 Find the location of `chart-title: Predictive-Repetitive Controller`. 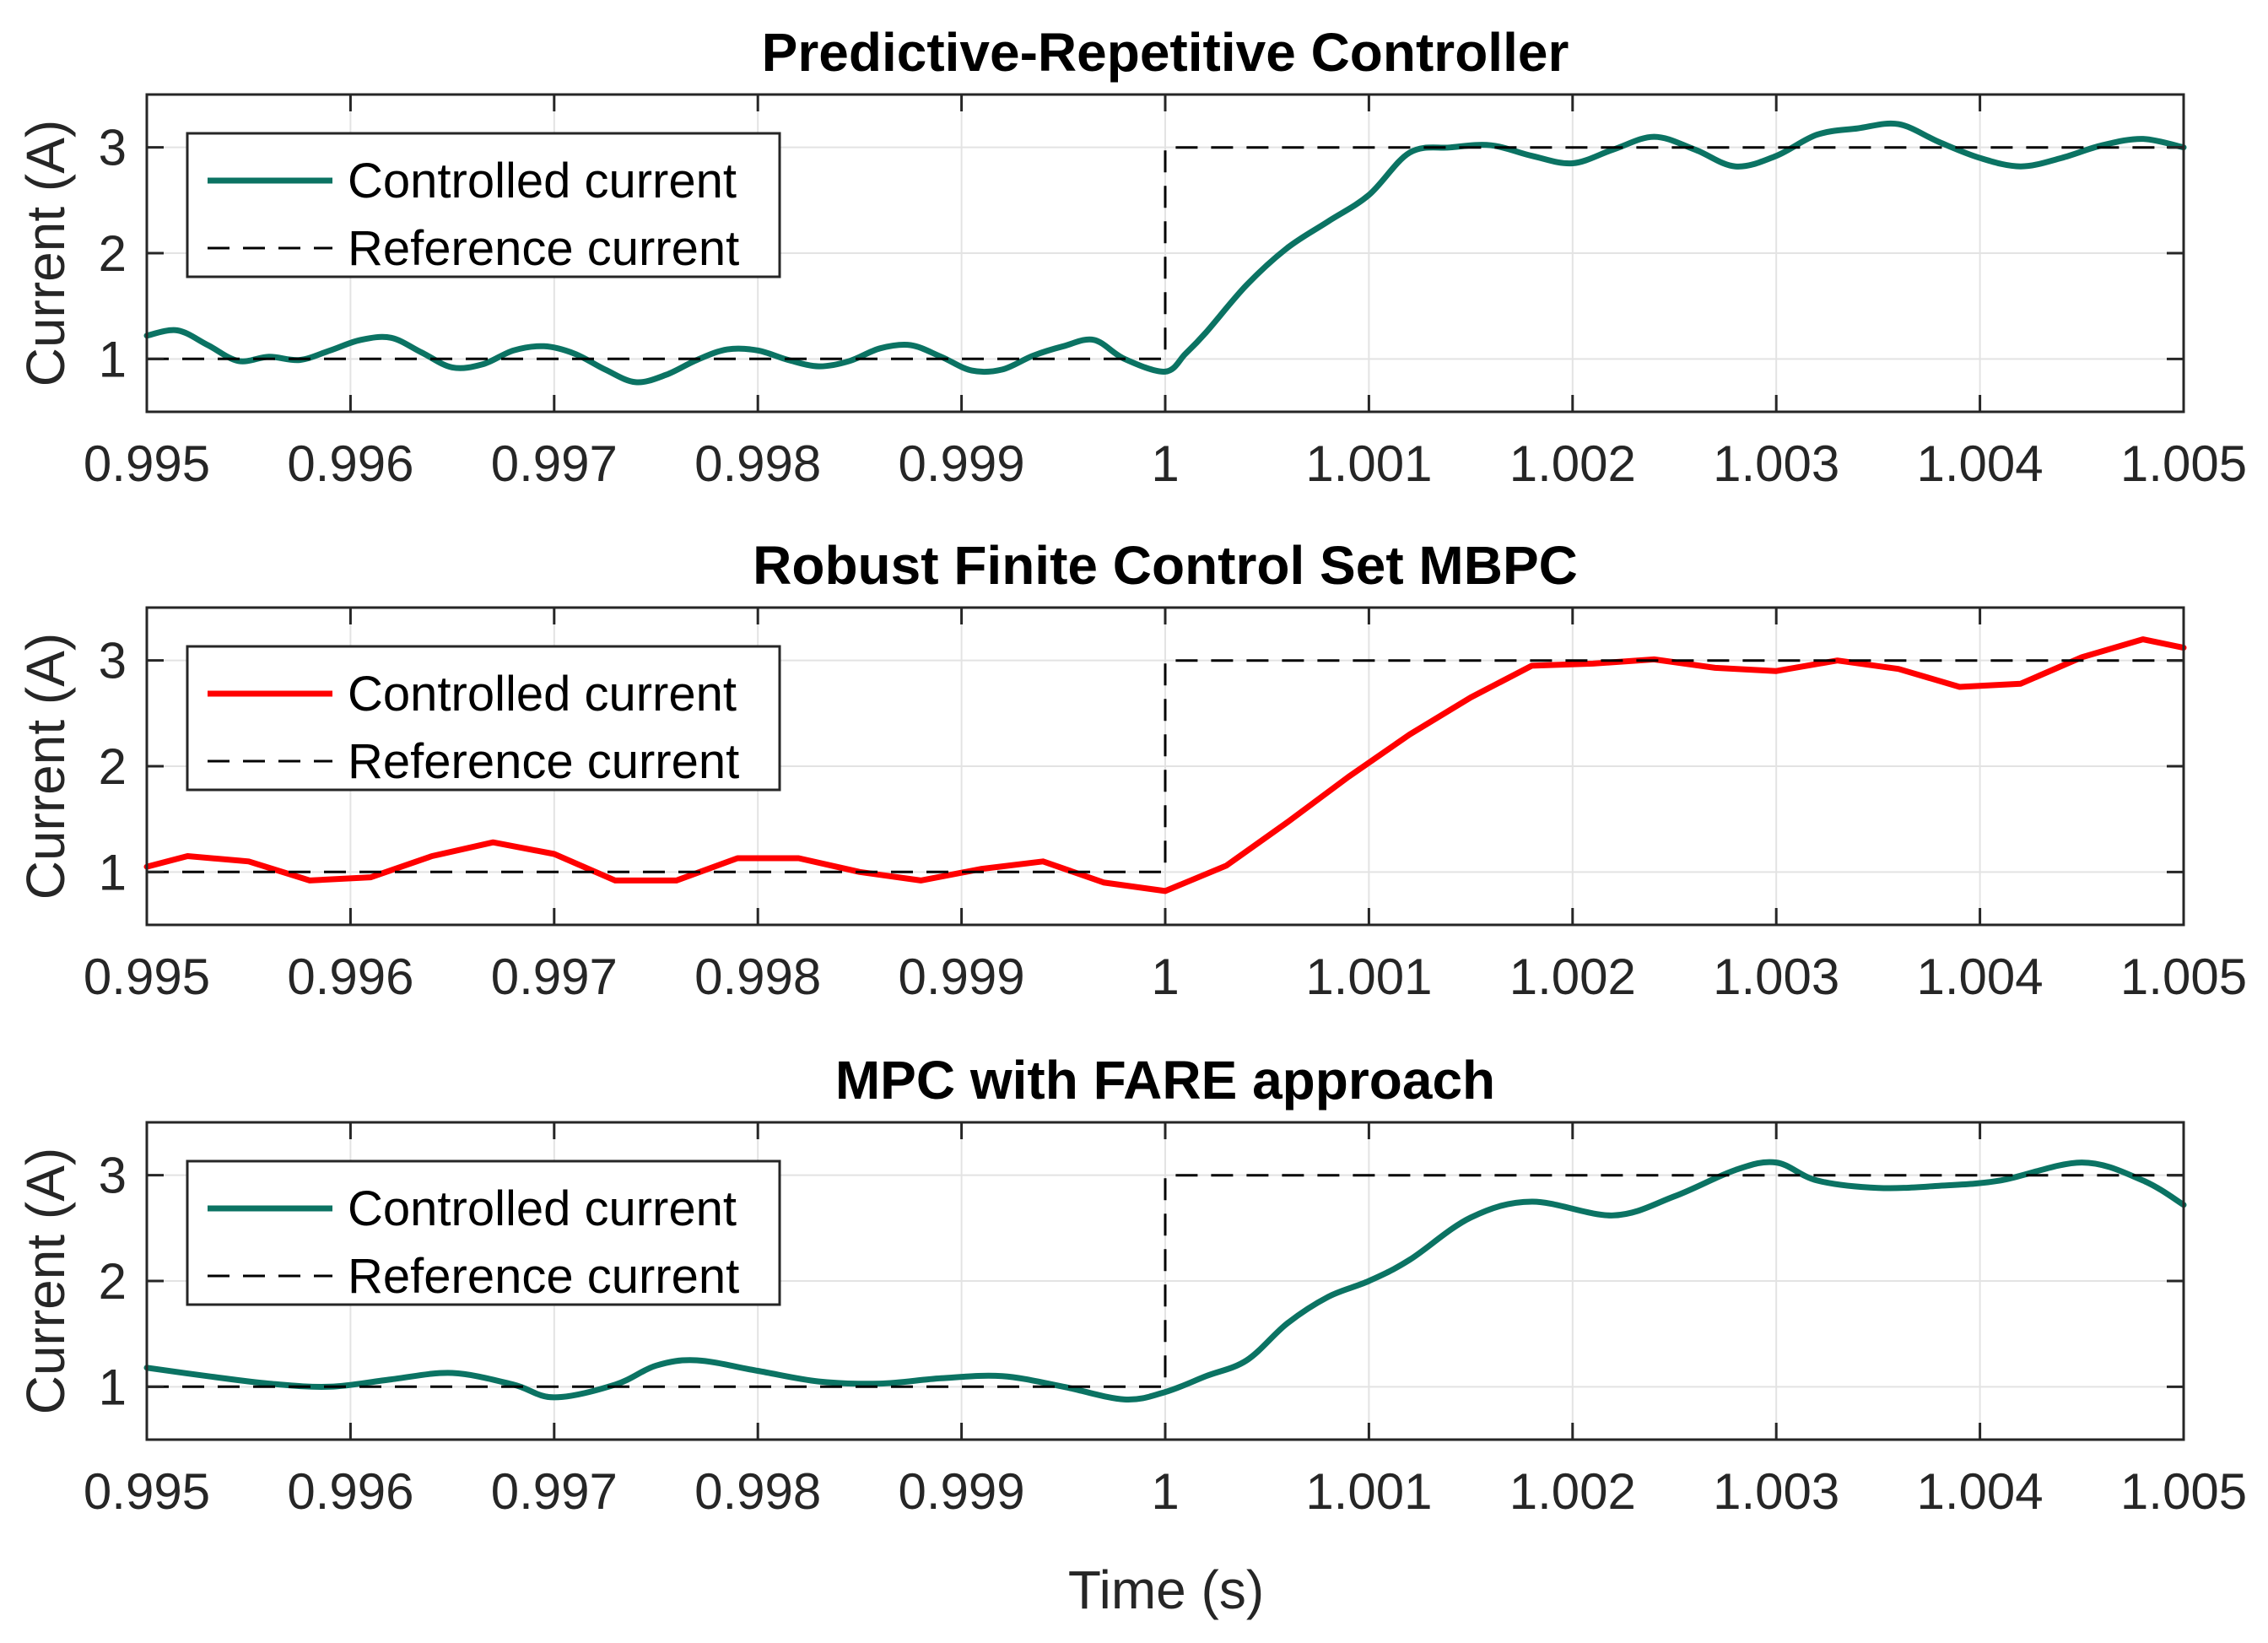

chart-title: Predictive-Repetitive Controller is located at coordinates (1165, 52).